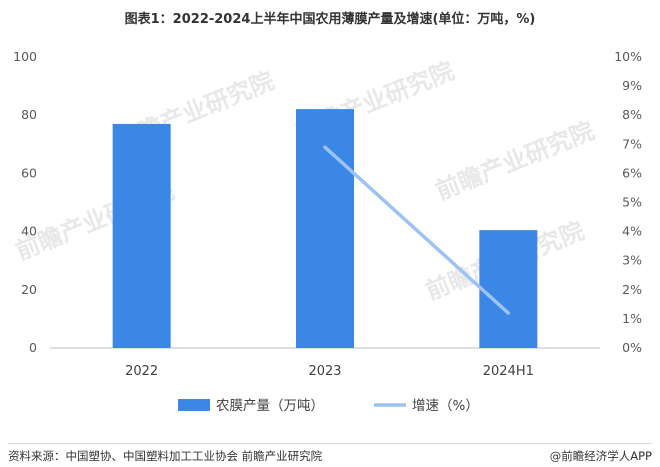 This screenshot has height=467, width=660. What do you see at coordinates (29, 231) in the screenshot?
I see `y-tick-label: 40` at bounding box center [29, 231].